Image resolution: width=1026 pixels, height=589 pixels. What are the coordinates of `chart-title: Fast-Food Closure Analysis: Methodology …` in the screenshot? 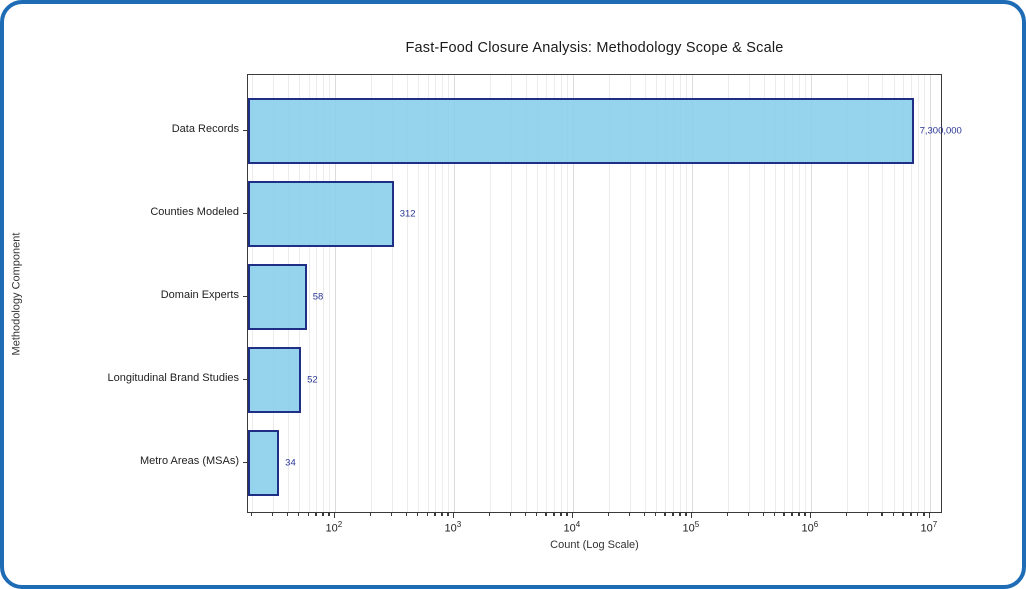 It's located at (594, 48).